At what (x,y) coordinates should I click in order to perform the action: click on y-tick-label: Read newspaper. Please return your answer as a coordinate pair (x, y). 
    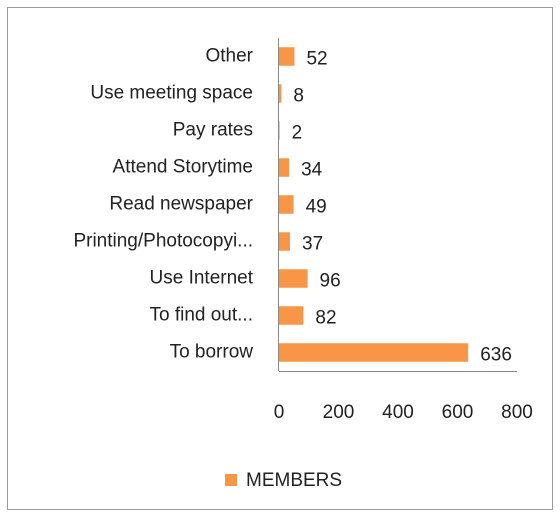
    Looking at the image, I should click on (181, 204).